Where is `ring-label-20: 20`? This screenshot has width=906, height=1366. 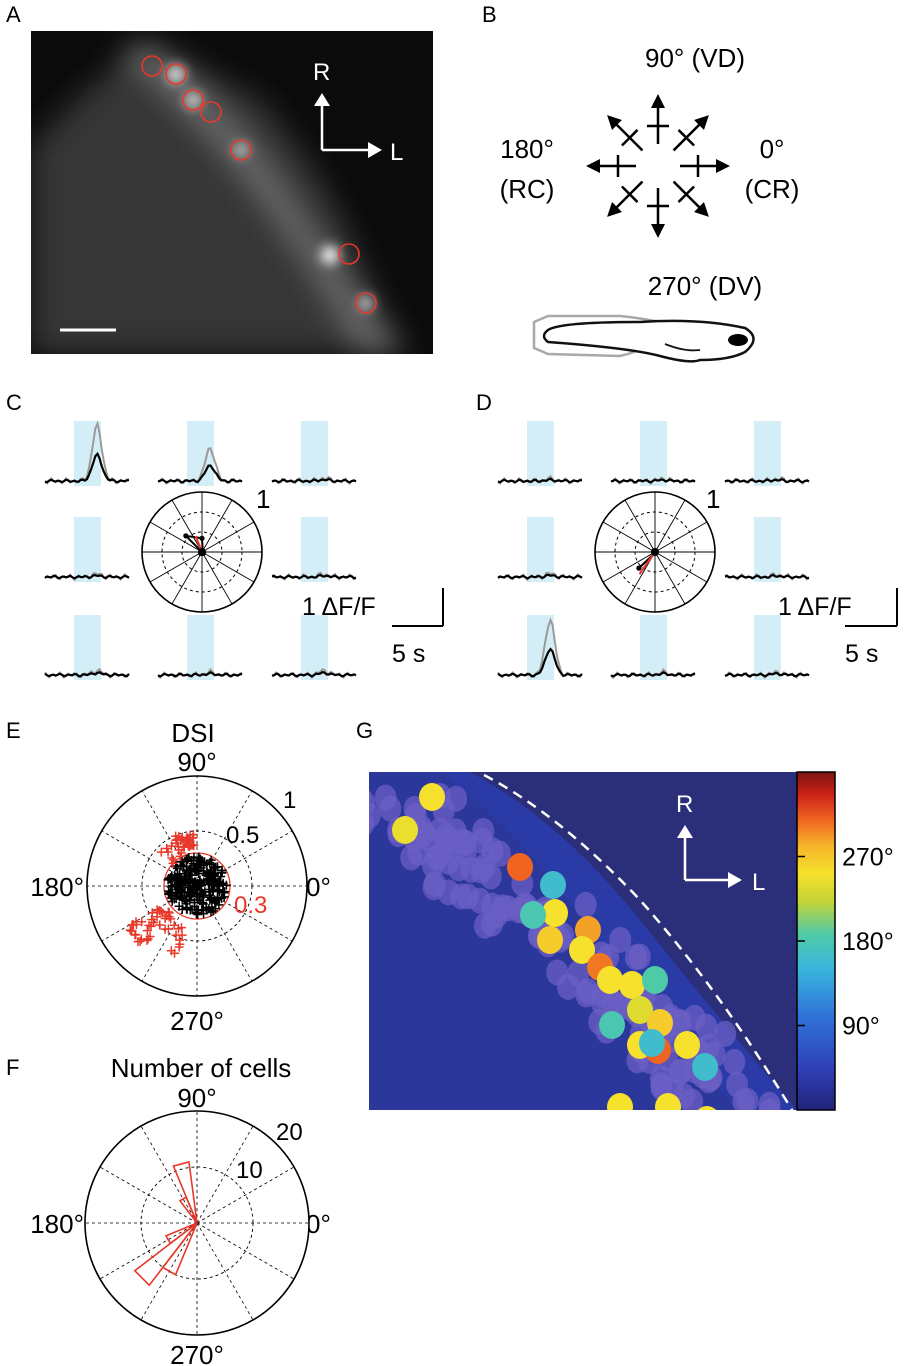 ring-label-20: 20 is located at coordinates (289, 1132).